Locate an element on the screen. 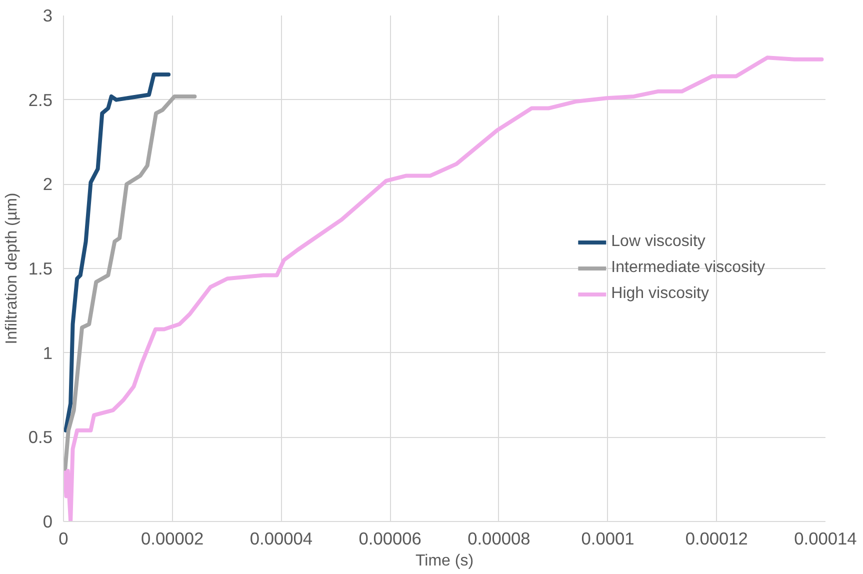 This screenshot has height=574, width=863. y-tick-label: 3 is located at coordinates (47, 16).